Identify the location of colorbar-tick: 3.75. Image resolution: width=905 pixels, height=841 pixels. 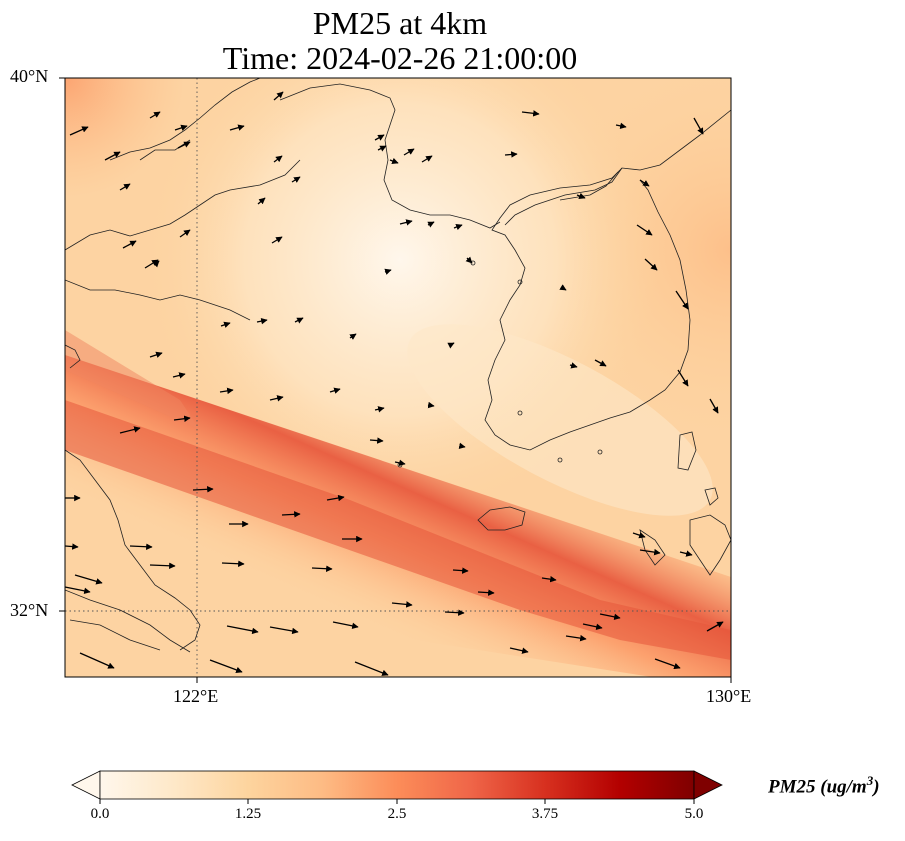
(545, 814).